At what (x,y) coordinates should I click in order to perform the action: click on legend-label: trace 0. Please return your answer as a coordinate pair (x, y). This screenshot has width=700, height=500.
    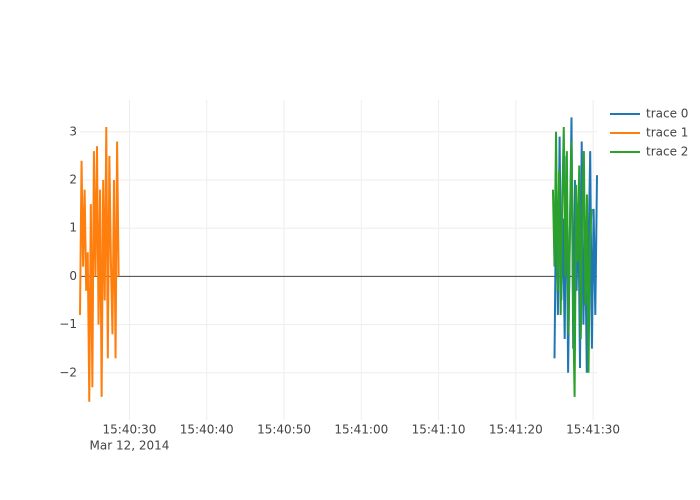
    Looking at the image, I should click on (667, 114).